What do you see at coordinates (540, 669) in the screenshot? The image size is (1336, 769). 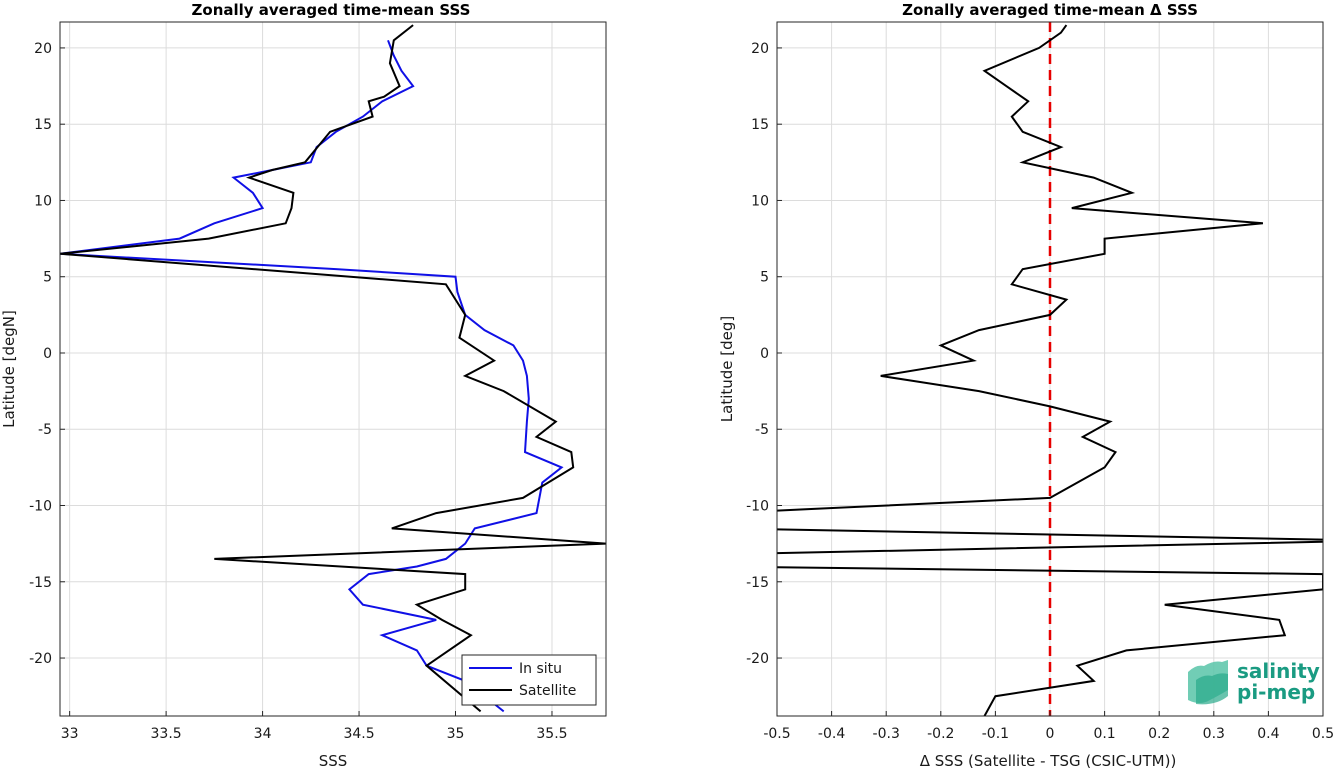 I see `legend-label-in-situ: In situ` at bounding box center [540, 669].